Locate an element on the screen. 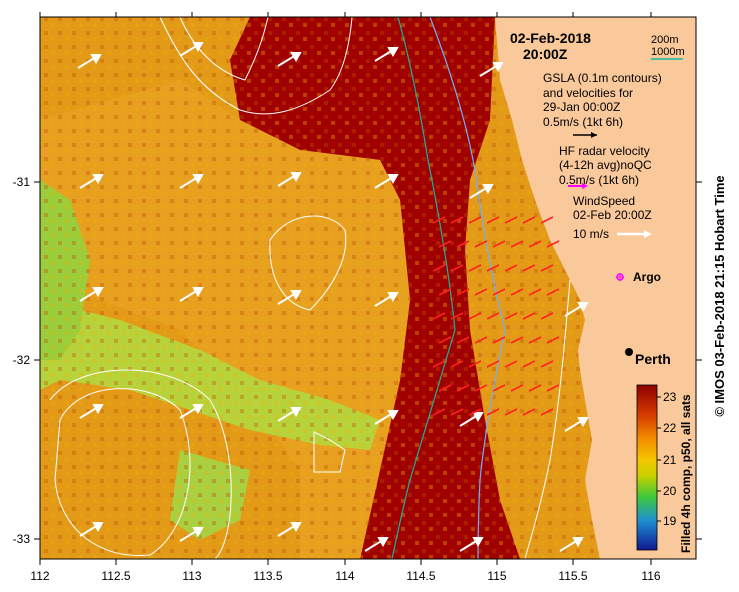  legend-wind-scale: 10 m/s is located at coordinates (591, 234).